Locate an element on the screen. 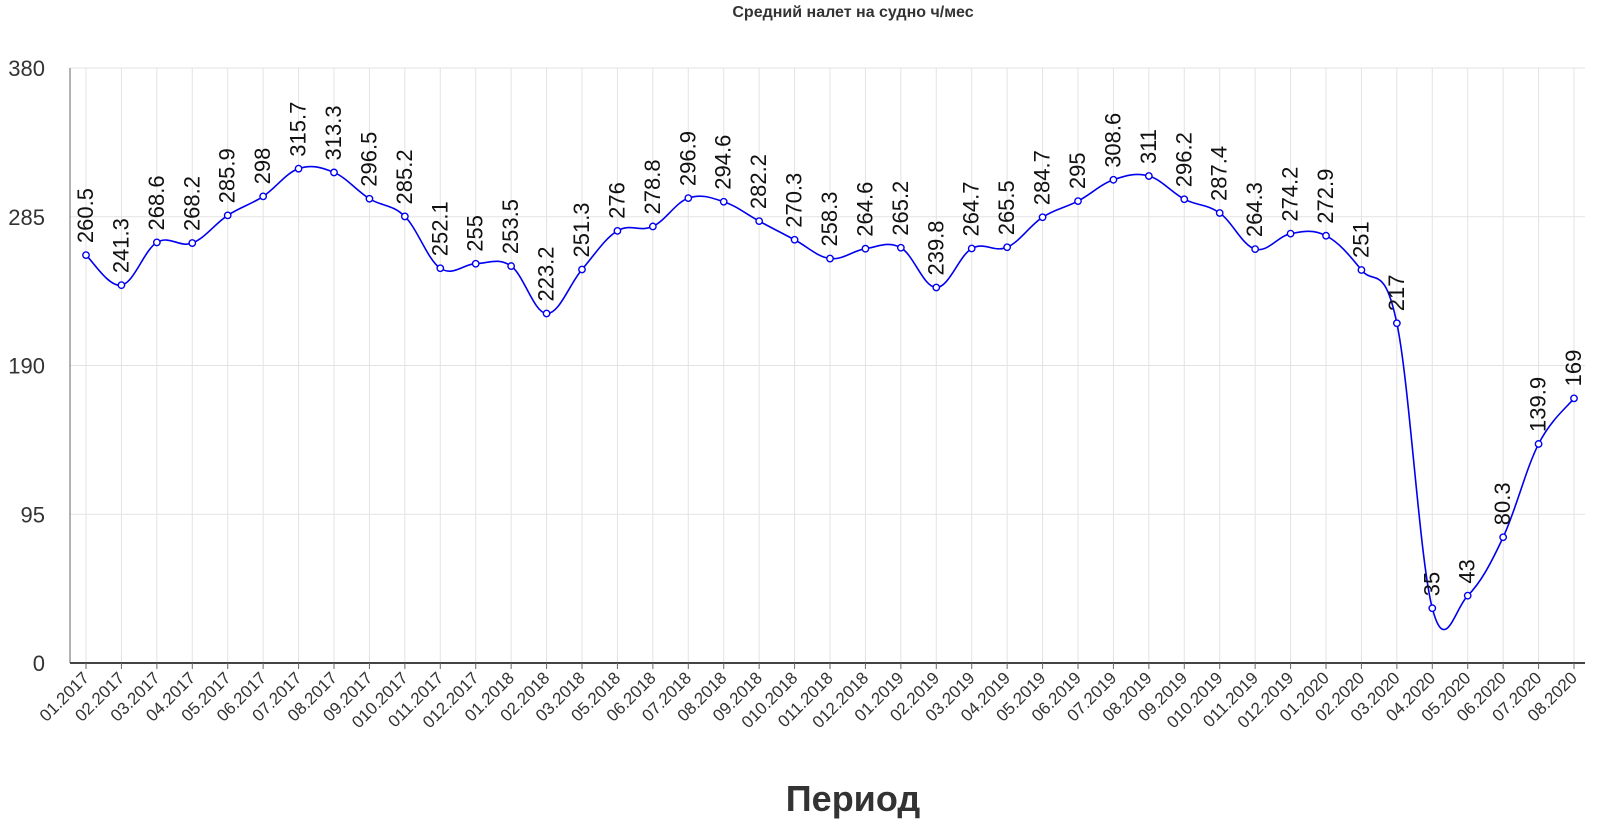  data-label: 258.3 is located at coordinates (829, 218).